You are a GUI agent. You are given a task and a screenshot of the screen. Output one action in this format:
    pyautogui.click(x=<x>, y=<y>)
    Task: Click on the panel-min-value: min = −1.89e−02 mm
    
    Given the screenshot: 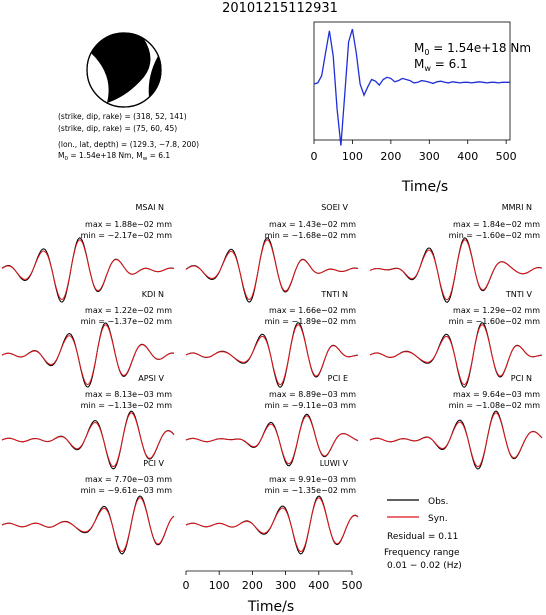 What is the action you would take?
    pyautogui.click(x=311, y=321)
    